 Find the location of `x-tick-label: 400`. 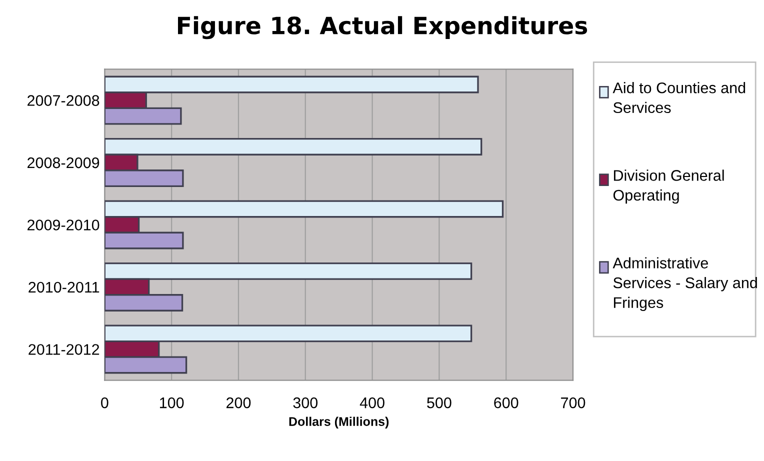

x-tick-label: 400 is located at coordinates (372, 402).